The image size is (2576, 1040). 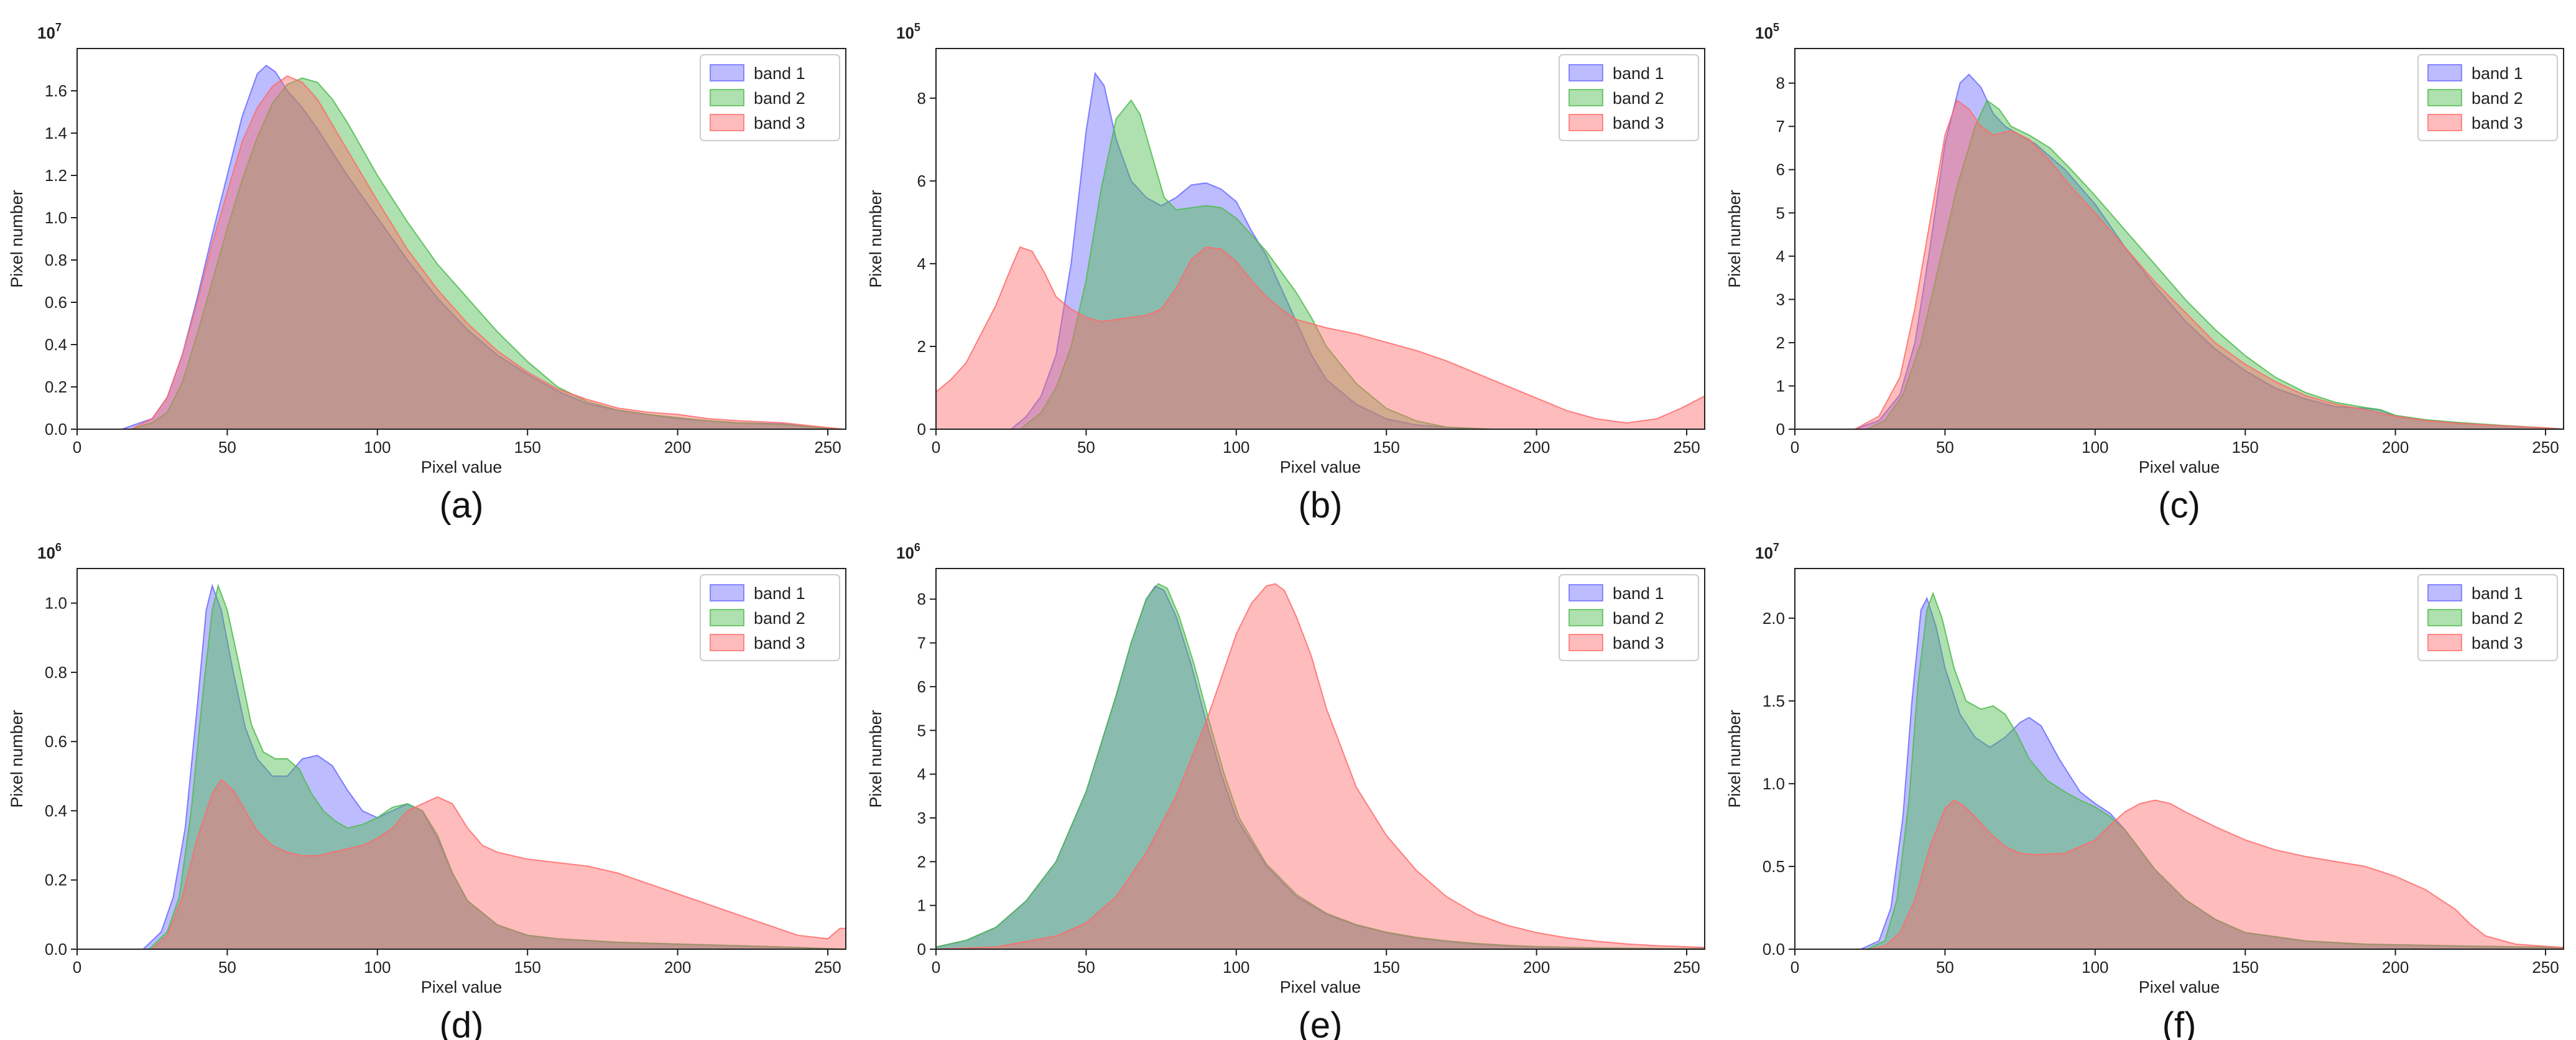 What do you see at coordinates (1767, 552) in the screenshot?
I see `y-scale-factor: 107` at bounding box center [1767, 552].